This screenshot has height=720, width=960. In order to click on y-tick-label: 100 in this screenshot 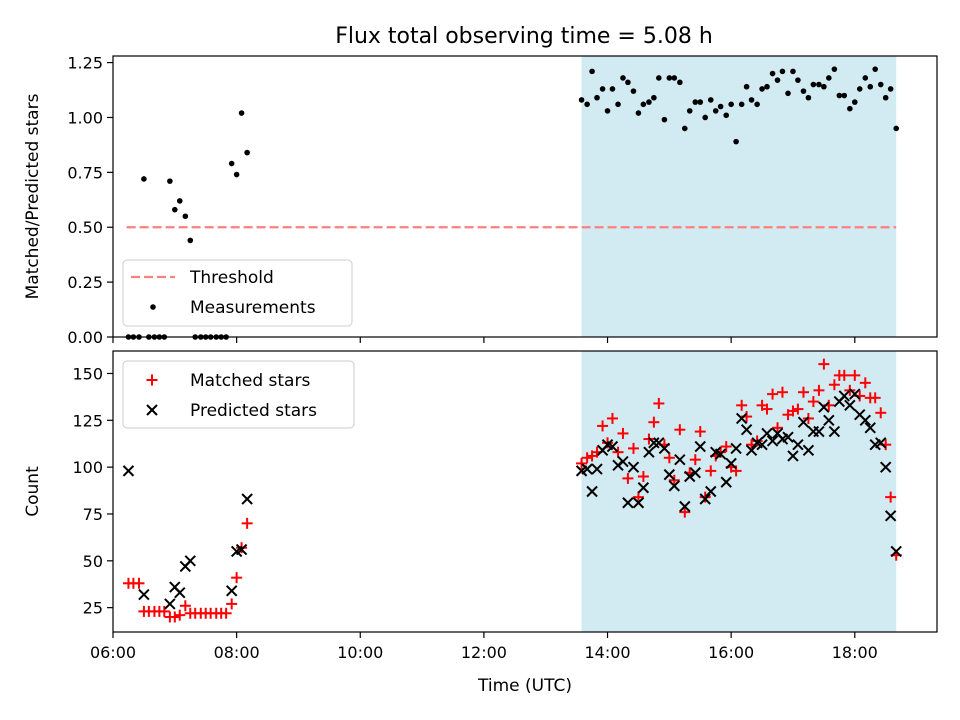, I will do `click(87, 467)`.